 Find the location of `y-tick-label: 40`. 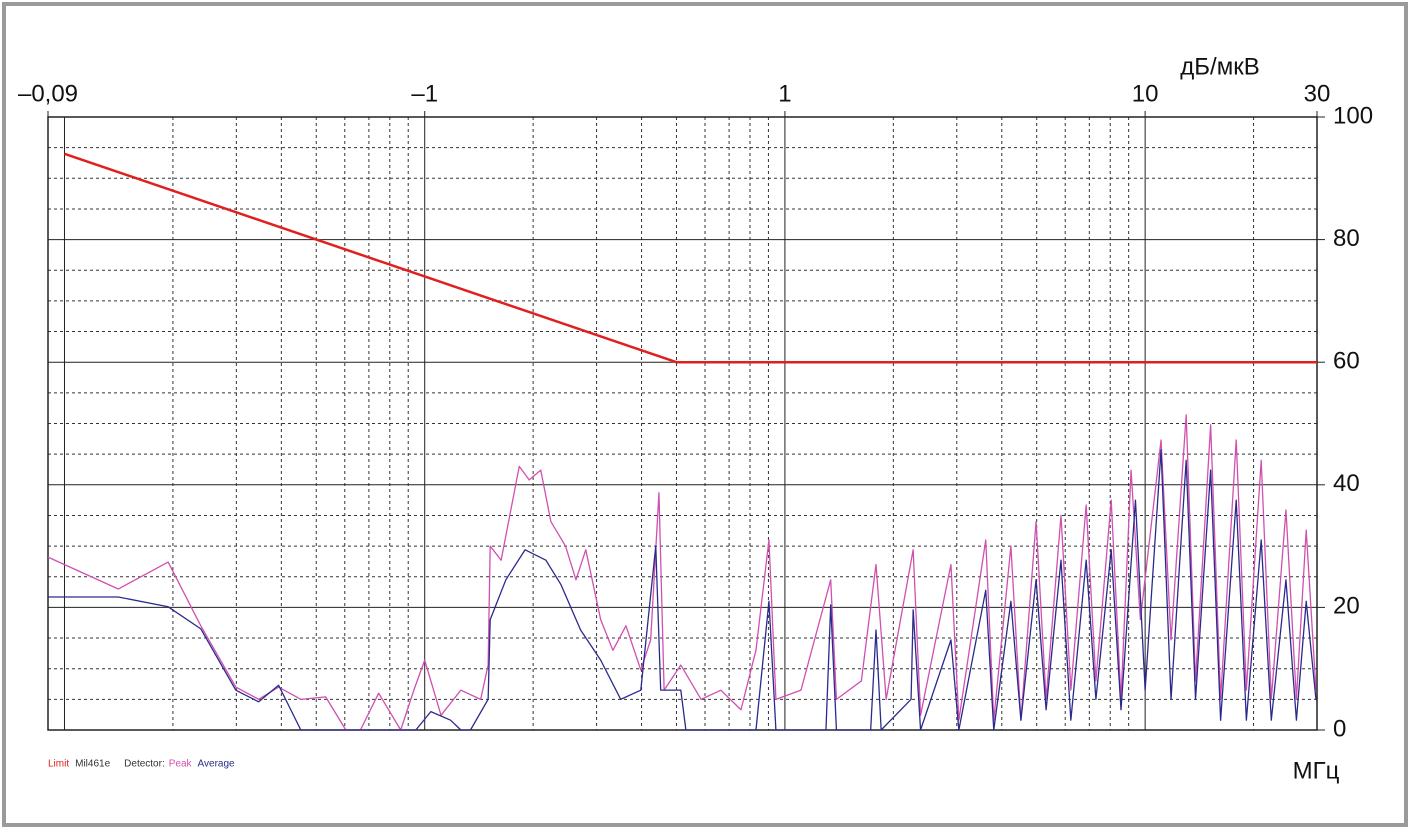

y-tick-label: 40 is located at coordinates (1346, 483).